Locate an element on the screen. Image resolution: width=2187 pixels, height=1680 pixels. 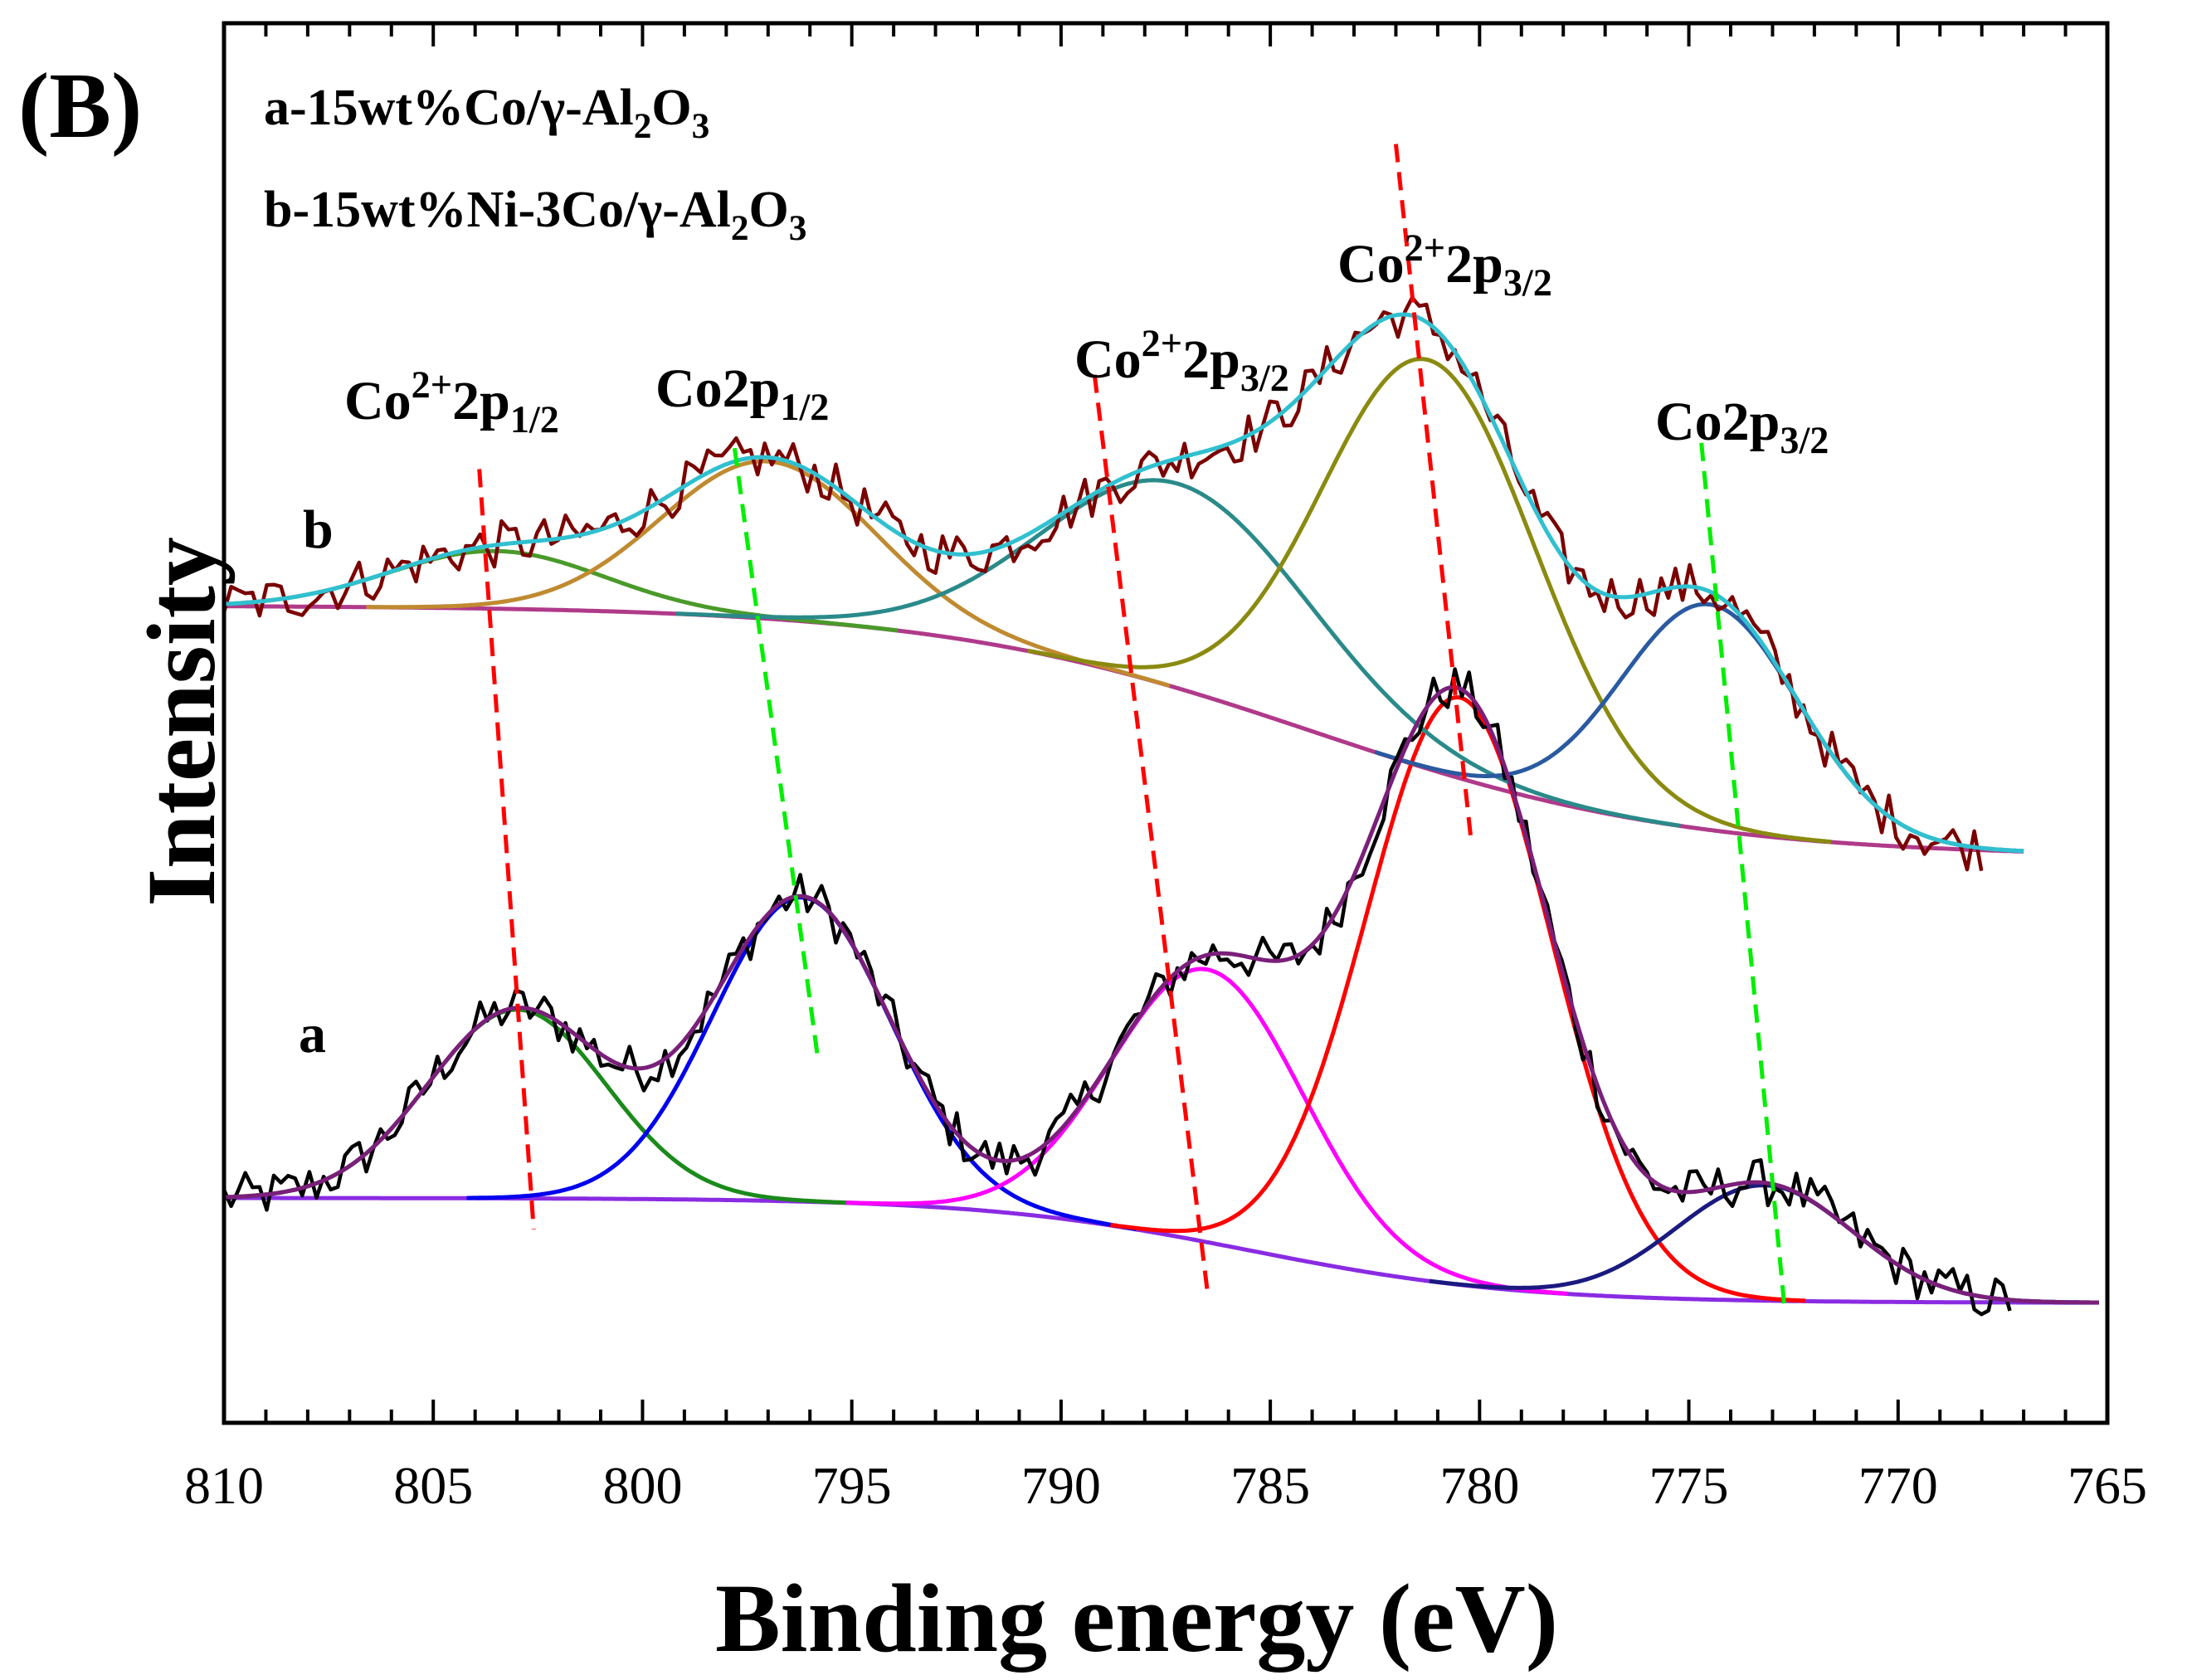
background-line-b is located at coordinates (1124, 729).